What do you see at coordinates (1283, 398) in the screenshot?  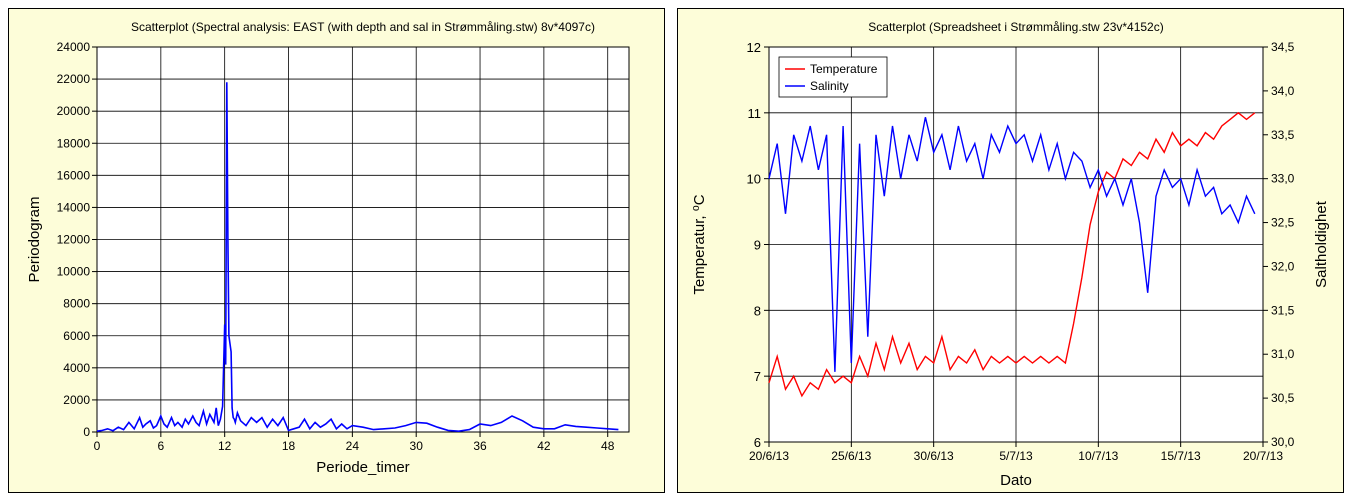 I see `y2-tick-label: 30,5` at bounding box center [1283, 398].